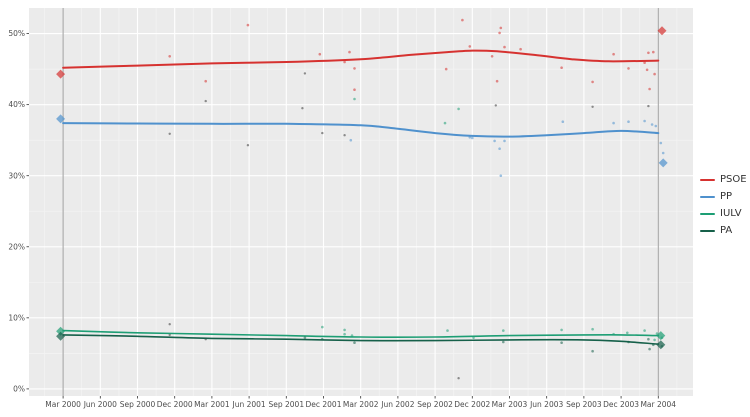 The height and width of the screenshot is (417, 750). What do you see at coordinates (63, 404) in the screenshot?
I see `x-tick-label: Mar 2000` at bounding box center [63, 404].